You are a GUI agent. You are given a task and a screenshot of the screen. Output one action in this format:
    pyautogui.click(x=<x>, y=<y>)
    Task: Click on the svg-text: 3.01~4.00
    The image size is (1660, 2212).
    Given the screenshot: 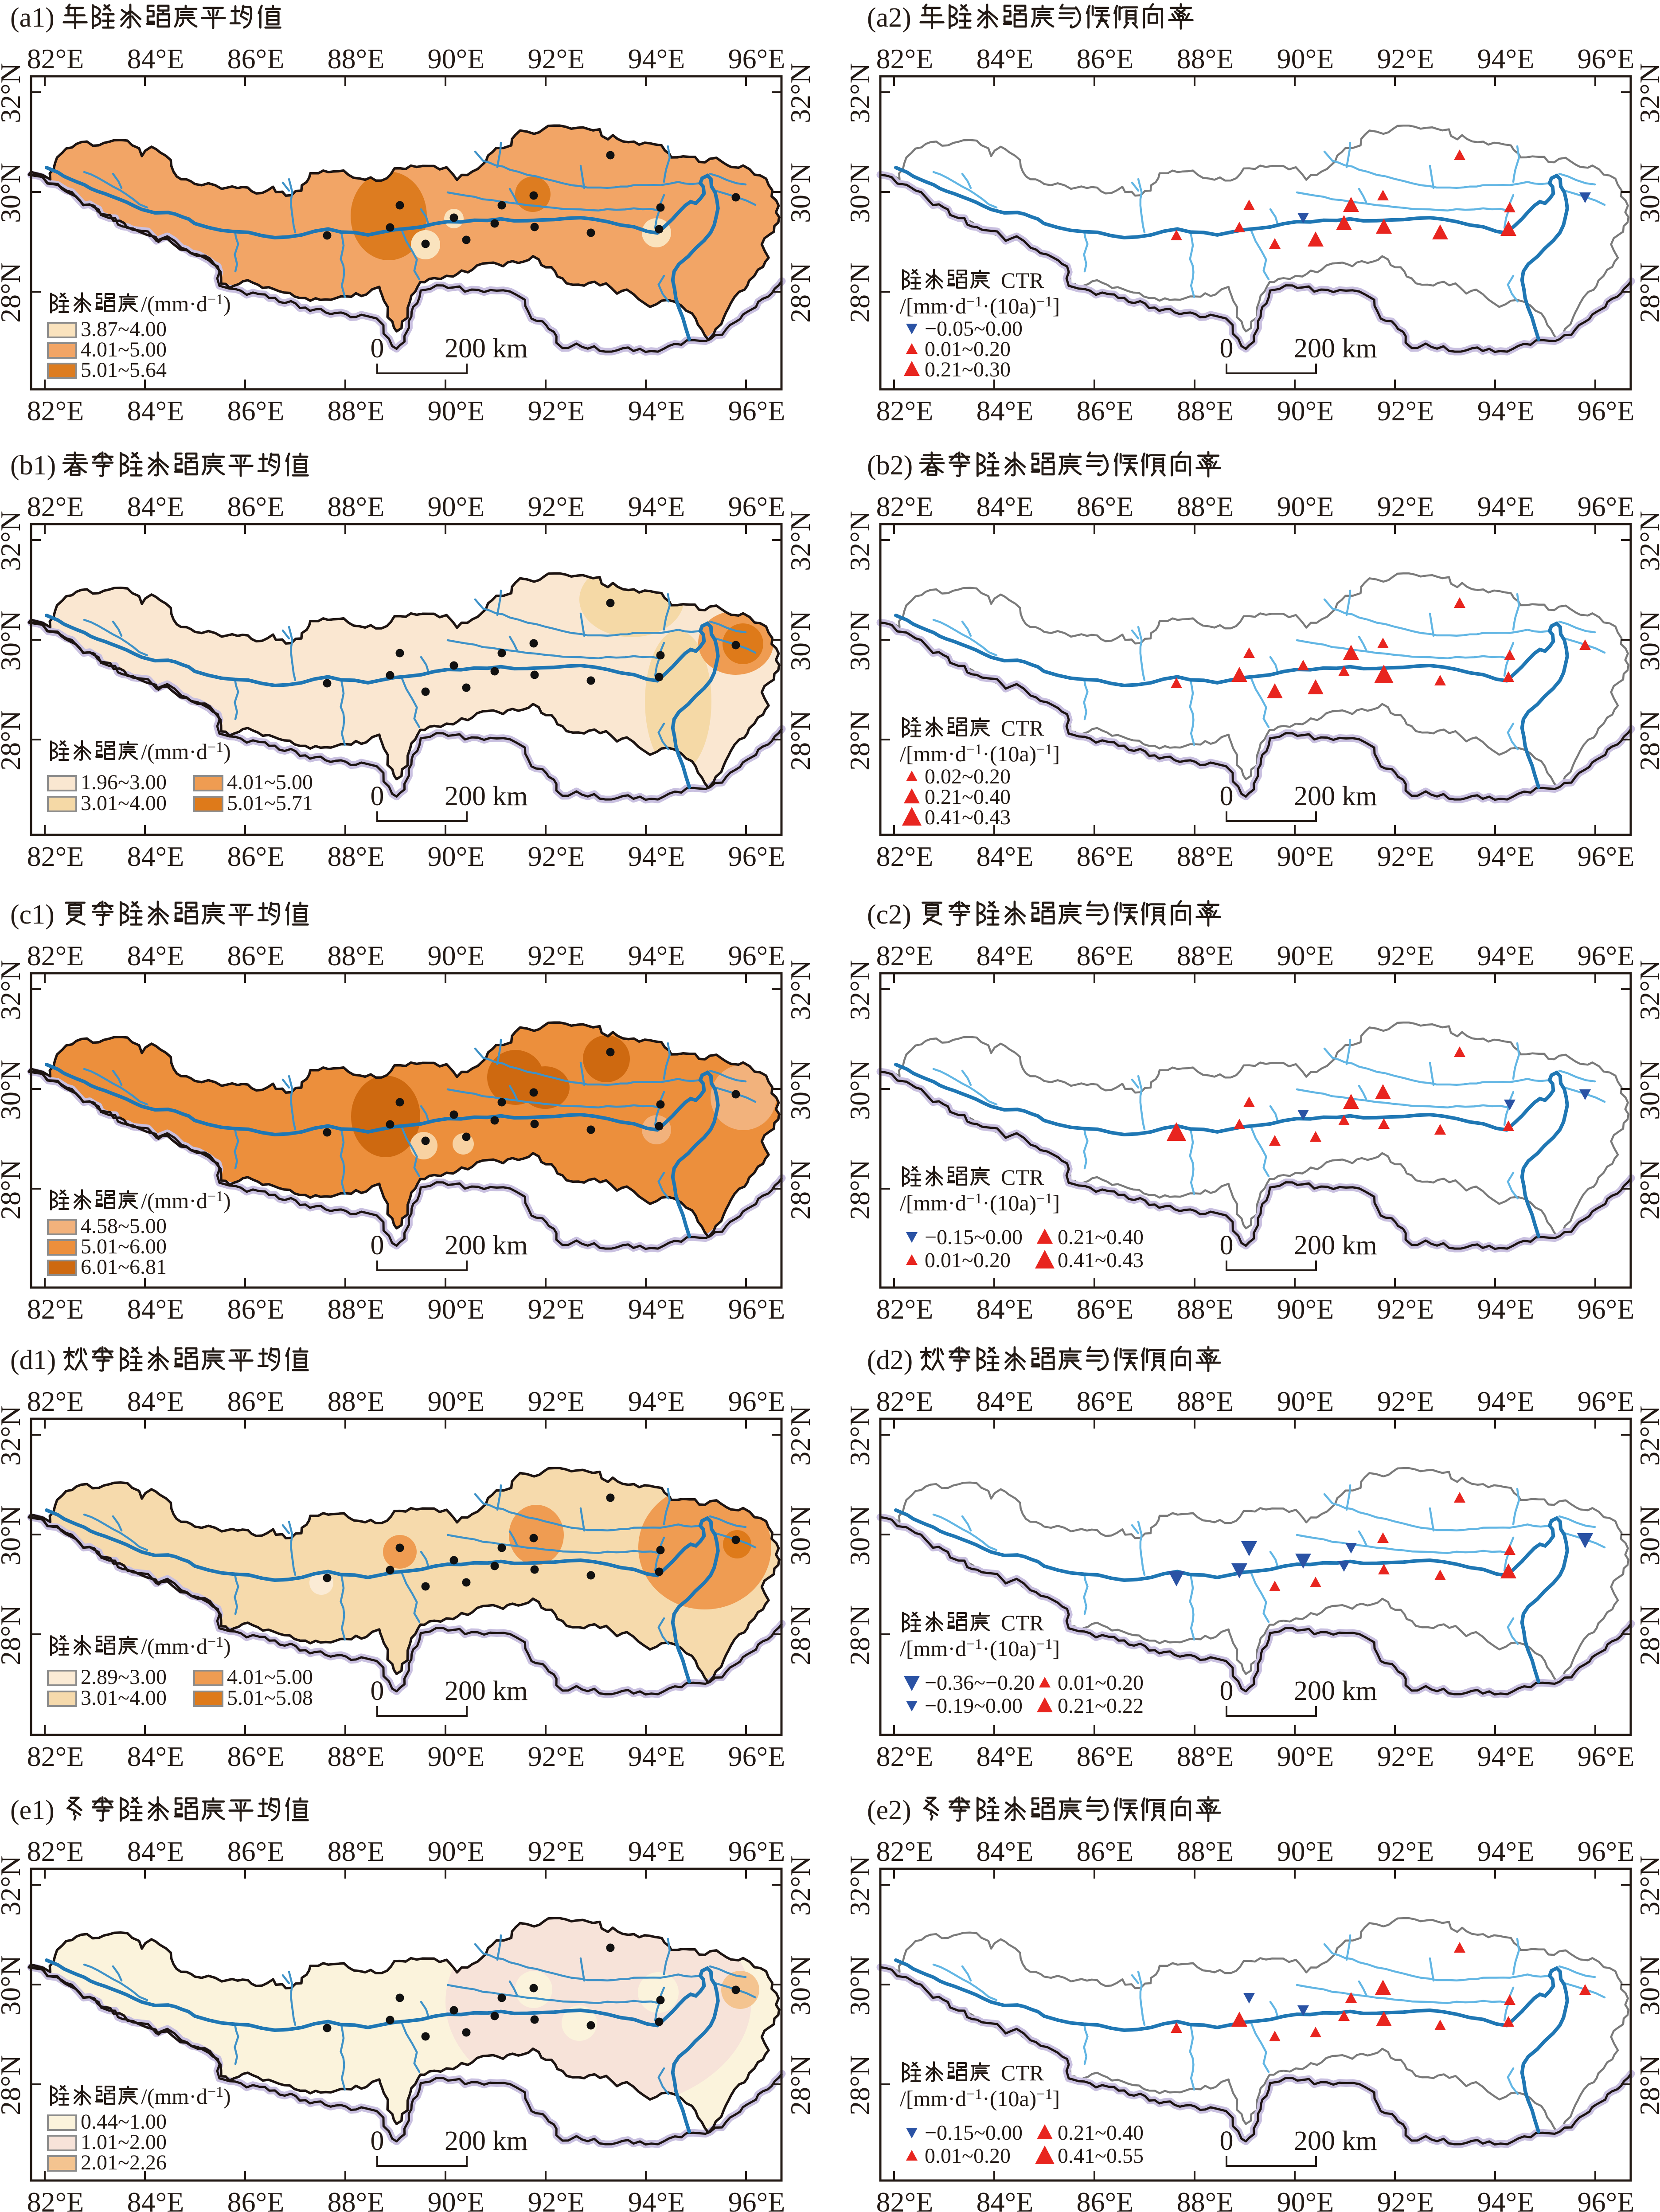 What is the action you would take?
    pyautogui.click(x=124, y=803)
    